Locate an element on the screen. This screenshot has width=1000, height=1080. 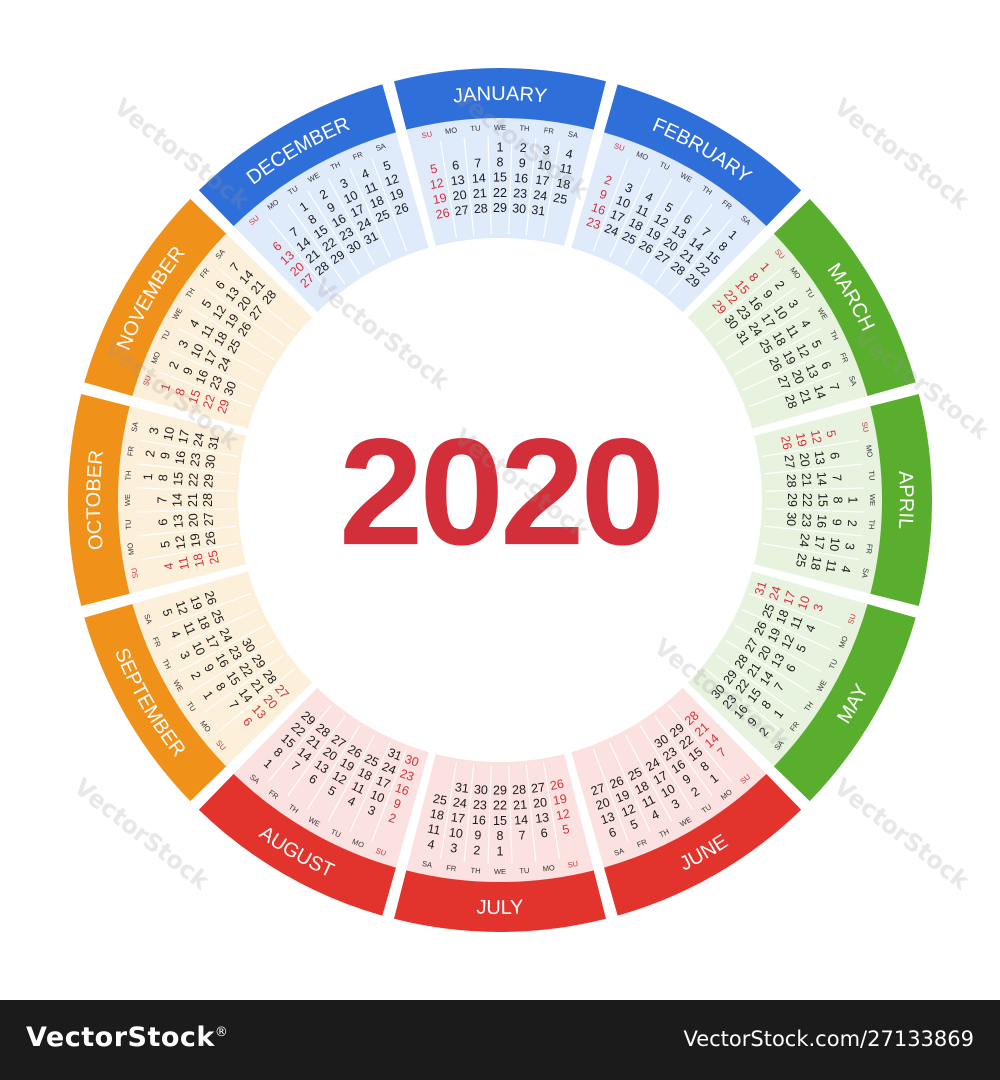
day-number: 2 is located at coordinates (852, 523).